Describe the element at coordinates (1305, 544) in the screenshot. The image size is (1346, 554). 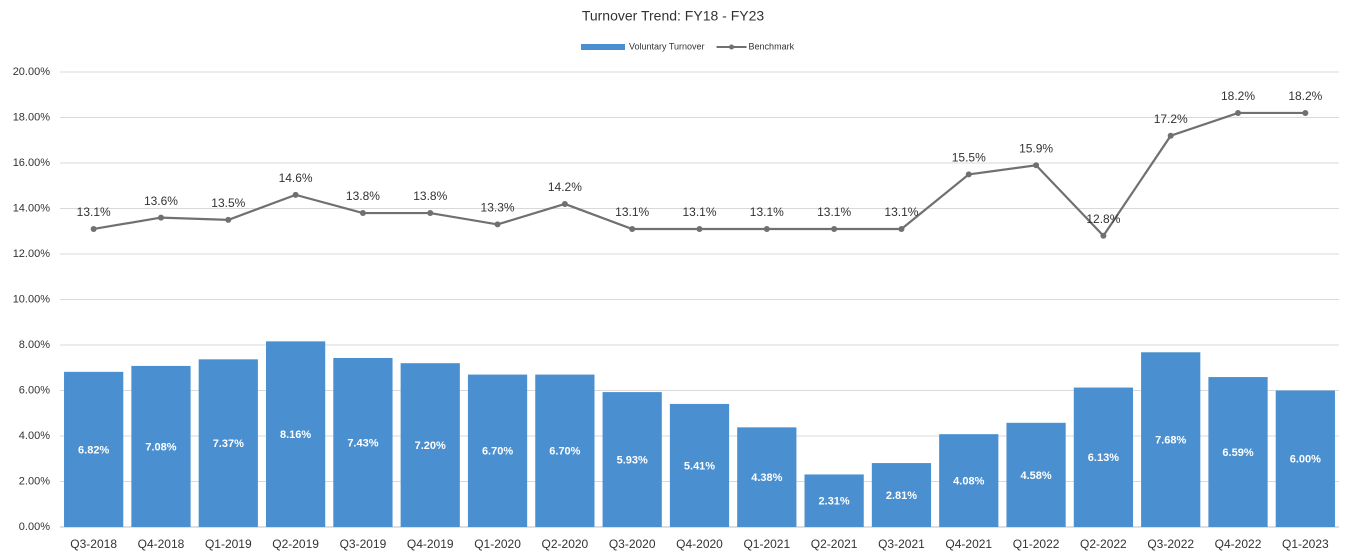
I see `x-tick-label: Q1-2023` at that location.